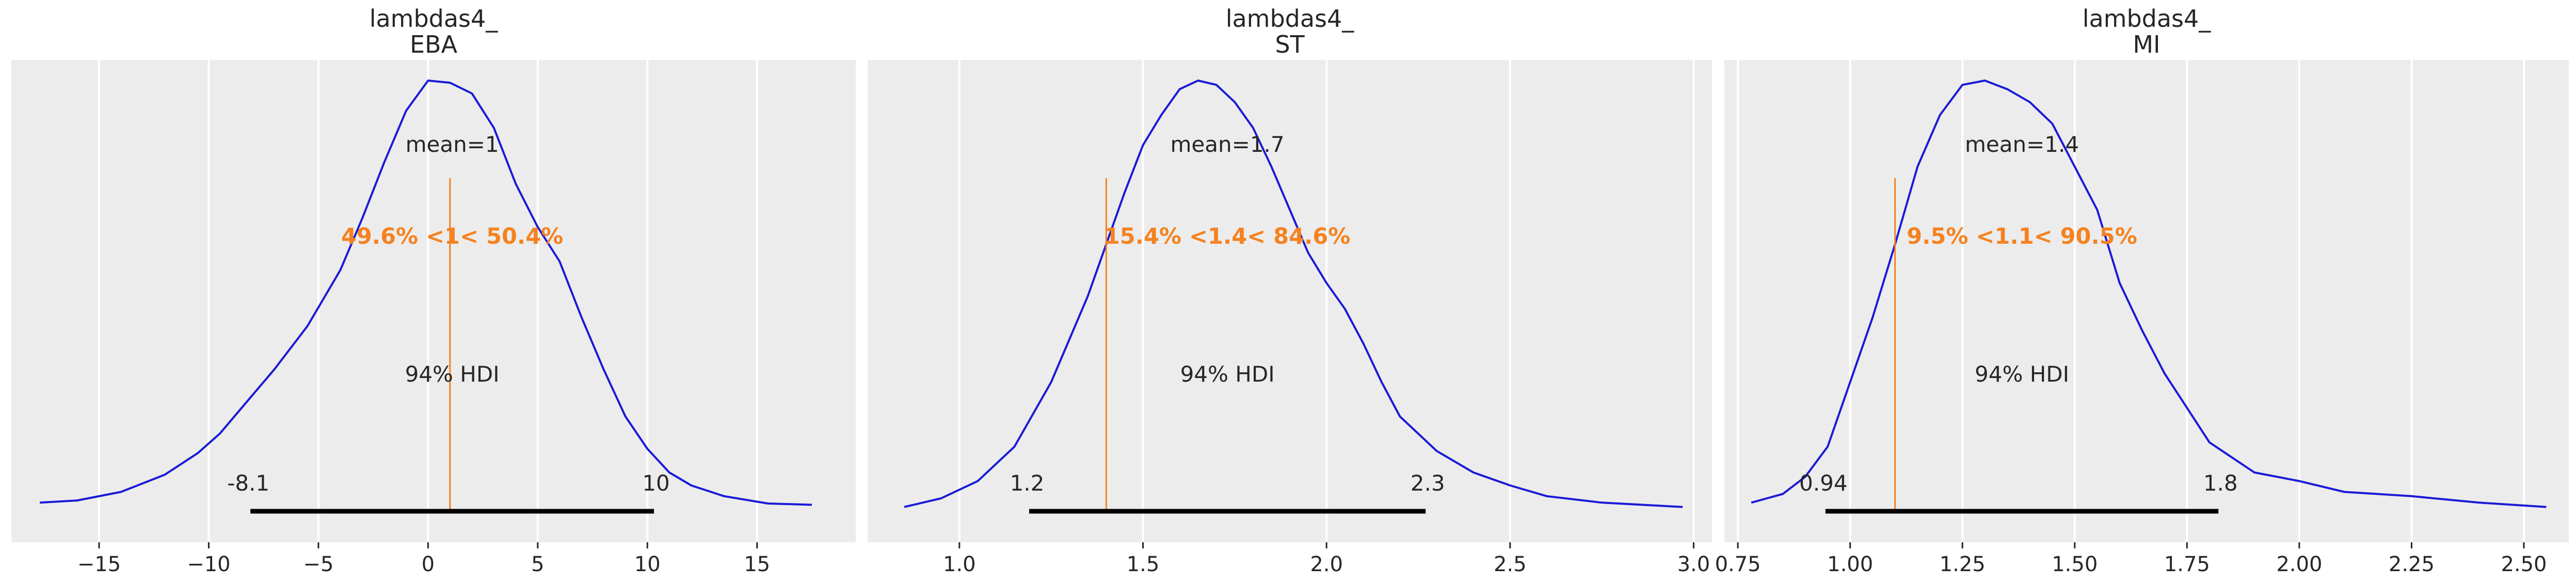 This screenshot has width=2576, height=582. I want to click on hdi-lower-label: -8.1, so click(248, 483).